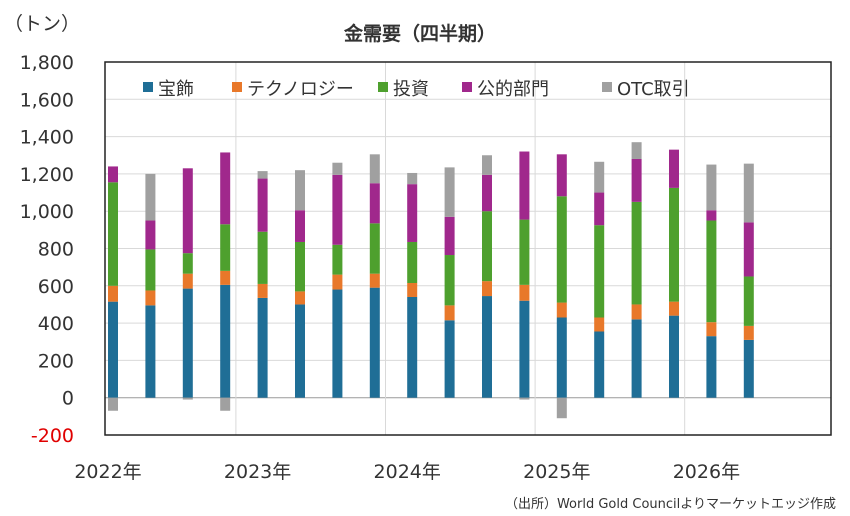  Describe the element at coordinates (407, 472) in the screenshot. I see `x-year-label: 2024年` at that location.